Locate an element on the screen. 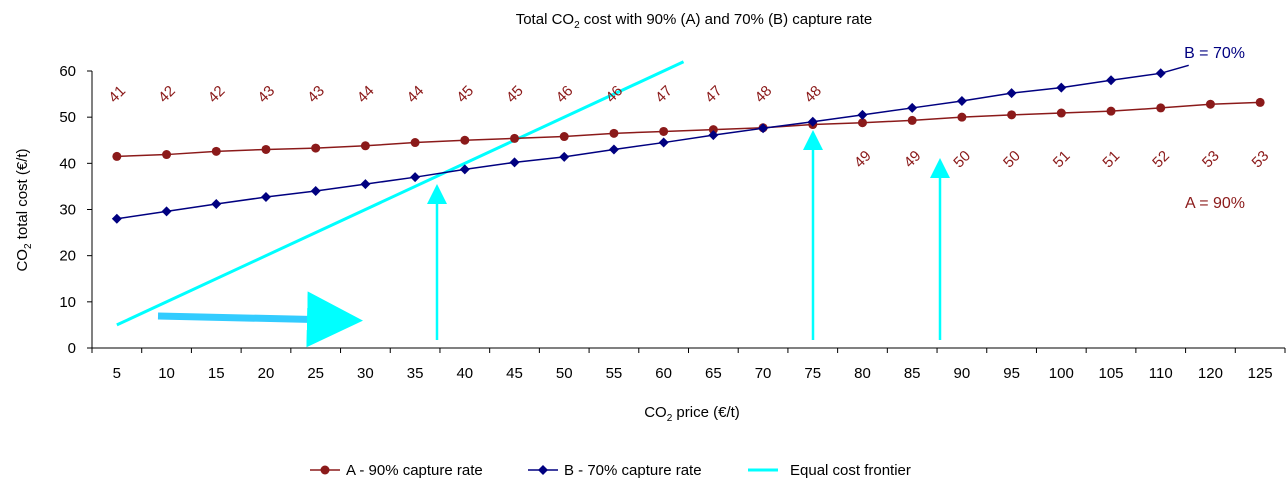  x-tick-label: 125 is located at coordinates (1260, 373).